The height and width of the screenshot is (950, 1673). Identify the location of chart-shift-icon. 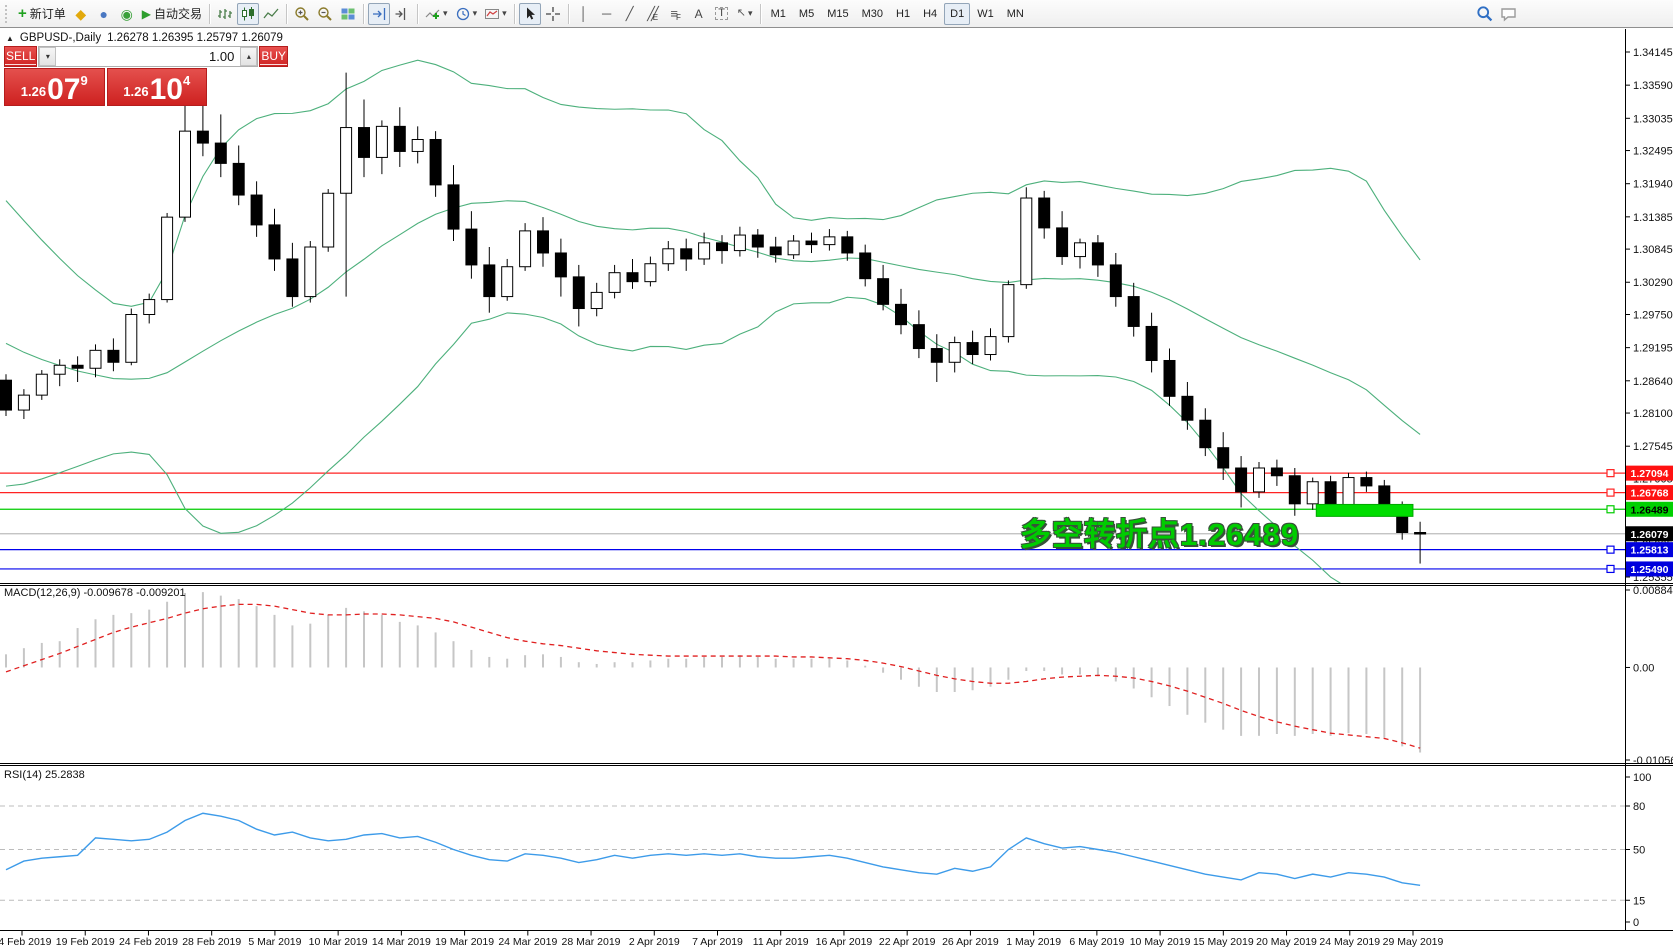
(400, 13).